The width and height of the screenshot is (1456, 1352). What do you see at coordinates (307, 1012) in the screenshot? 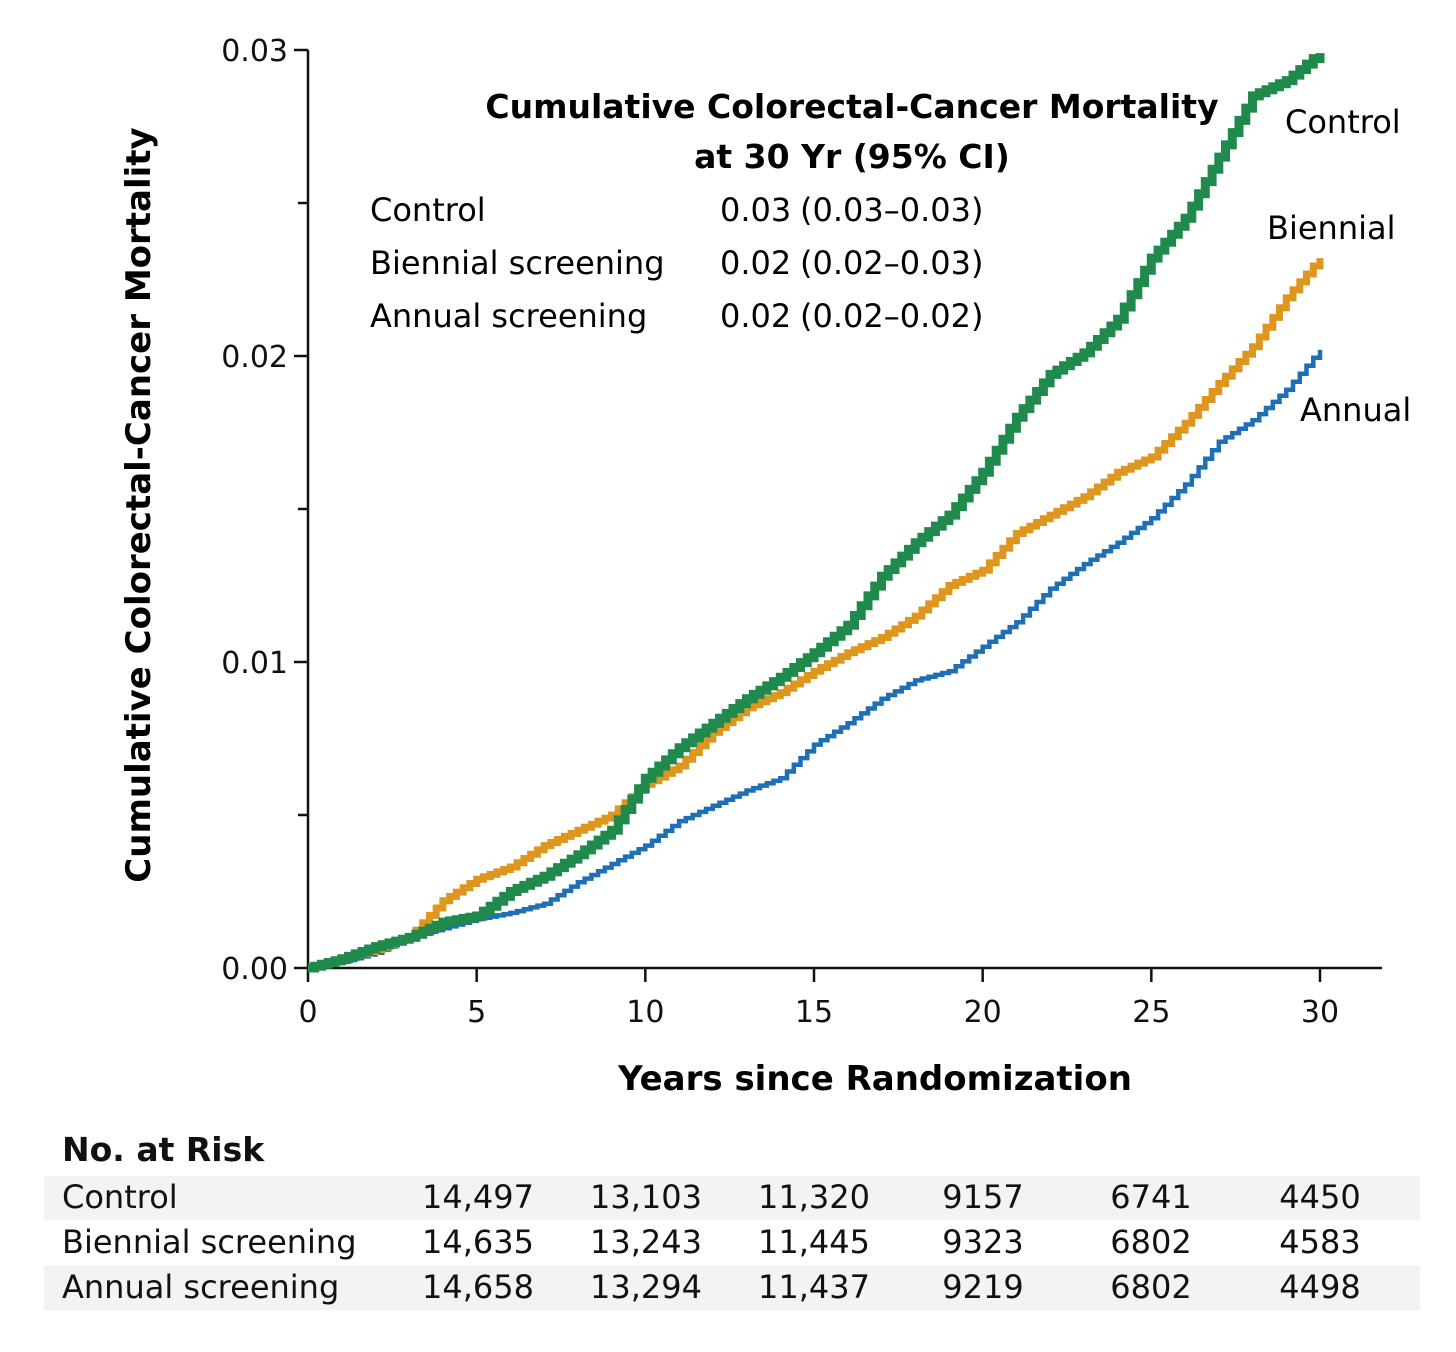
I see `x-tick-label: 0` at bounding box center [307, 1012].